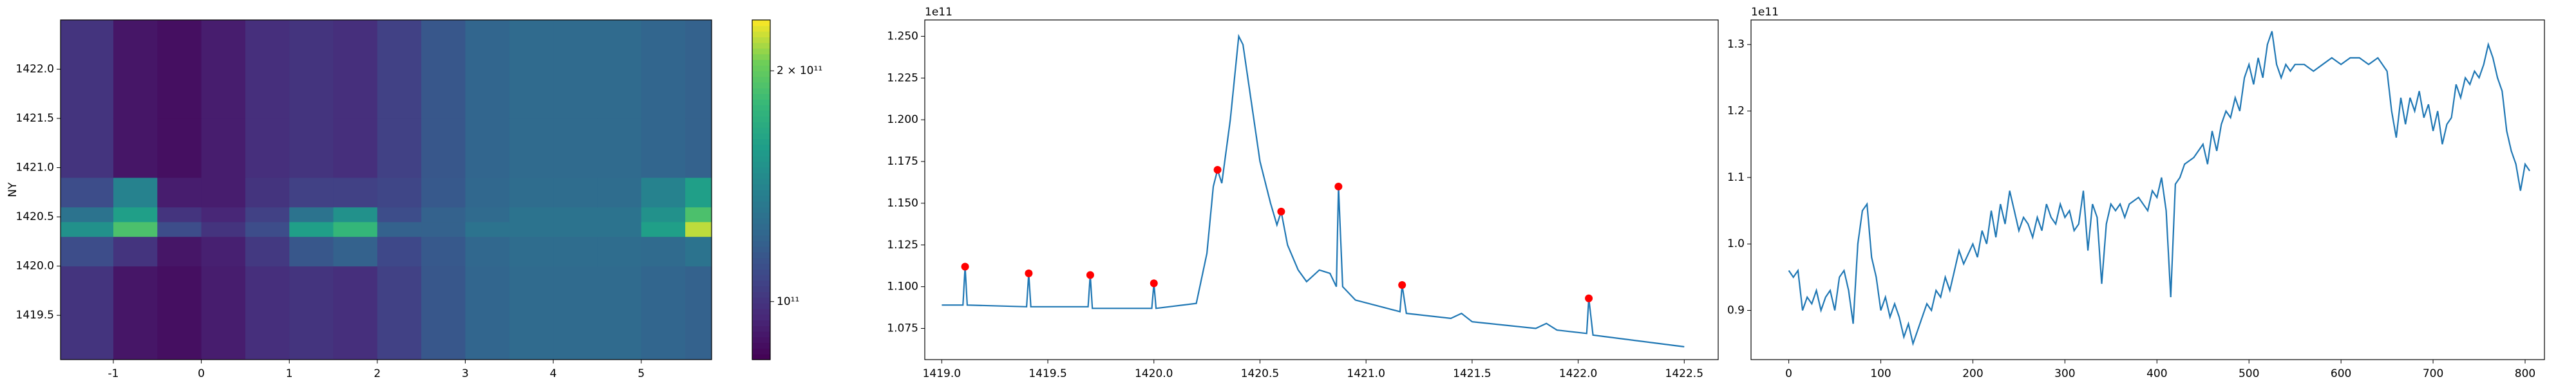  I want to click on y-tick-label: 1.2, so click(1736, 111).